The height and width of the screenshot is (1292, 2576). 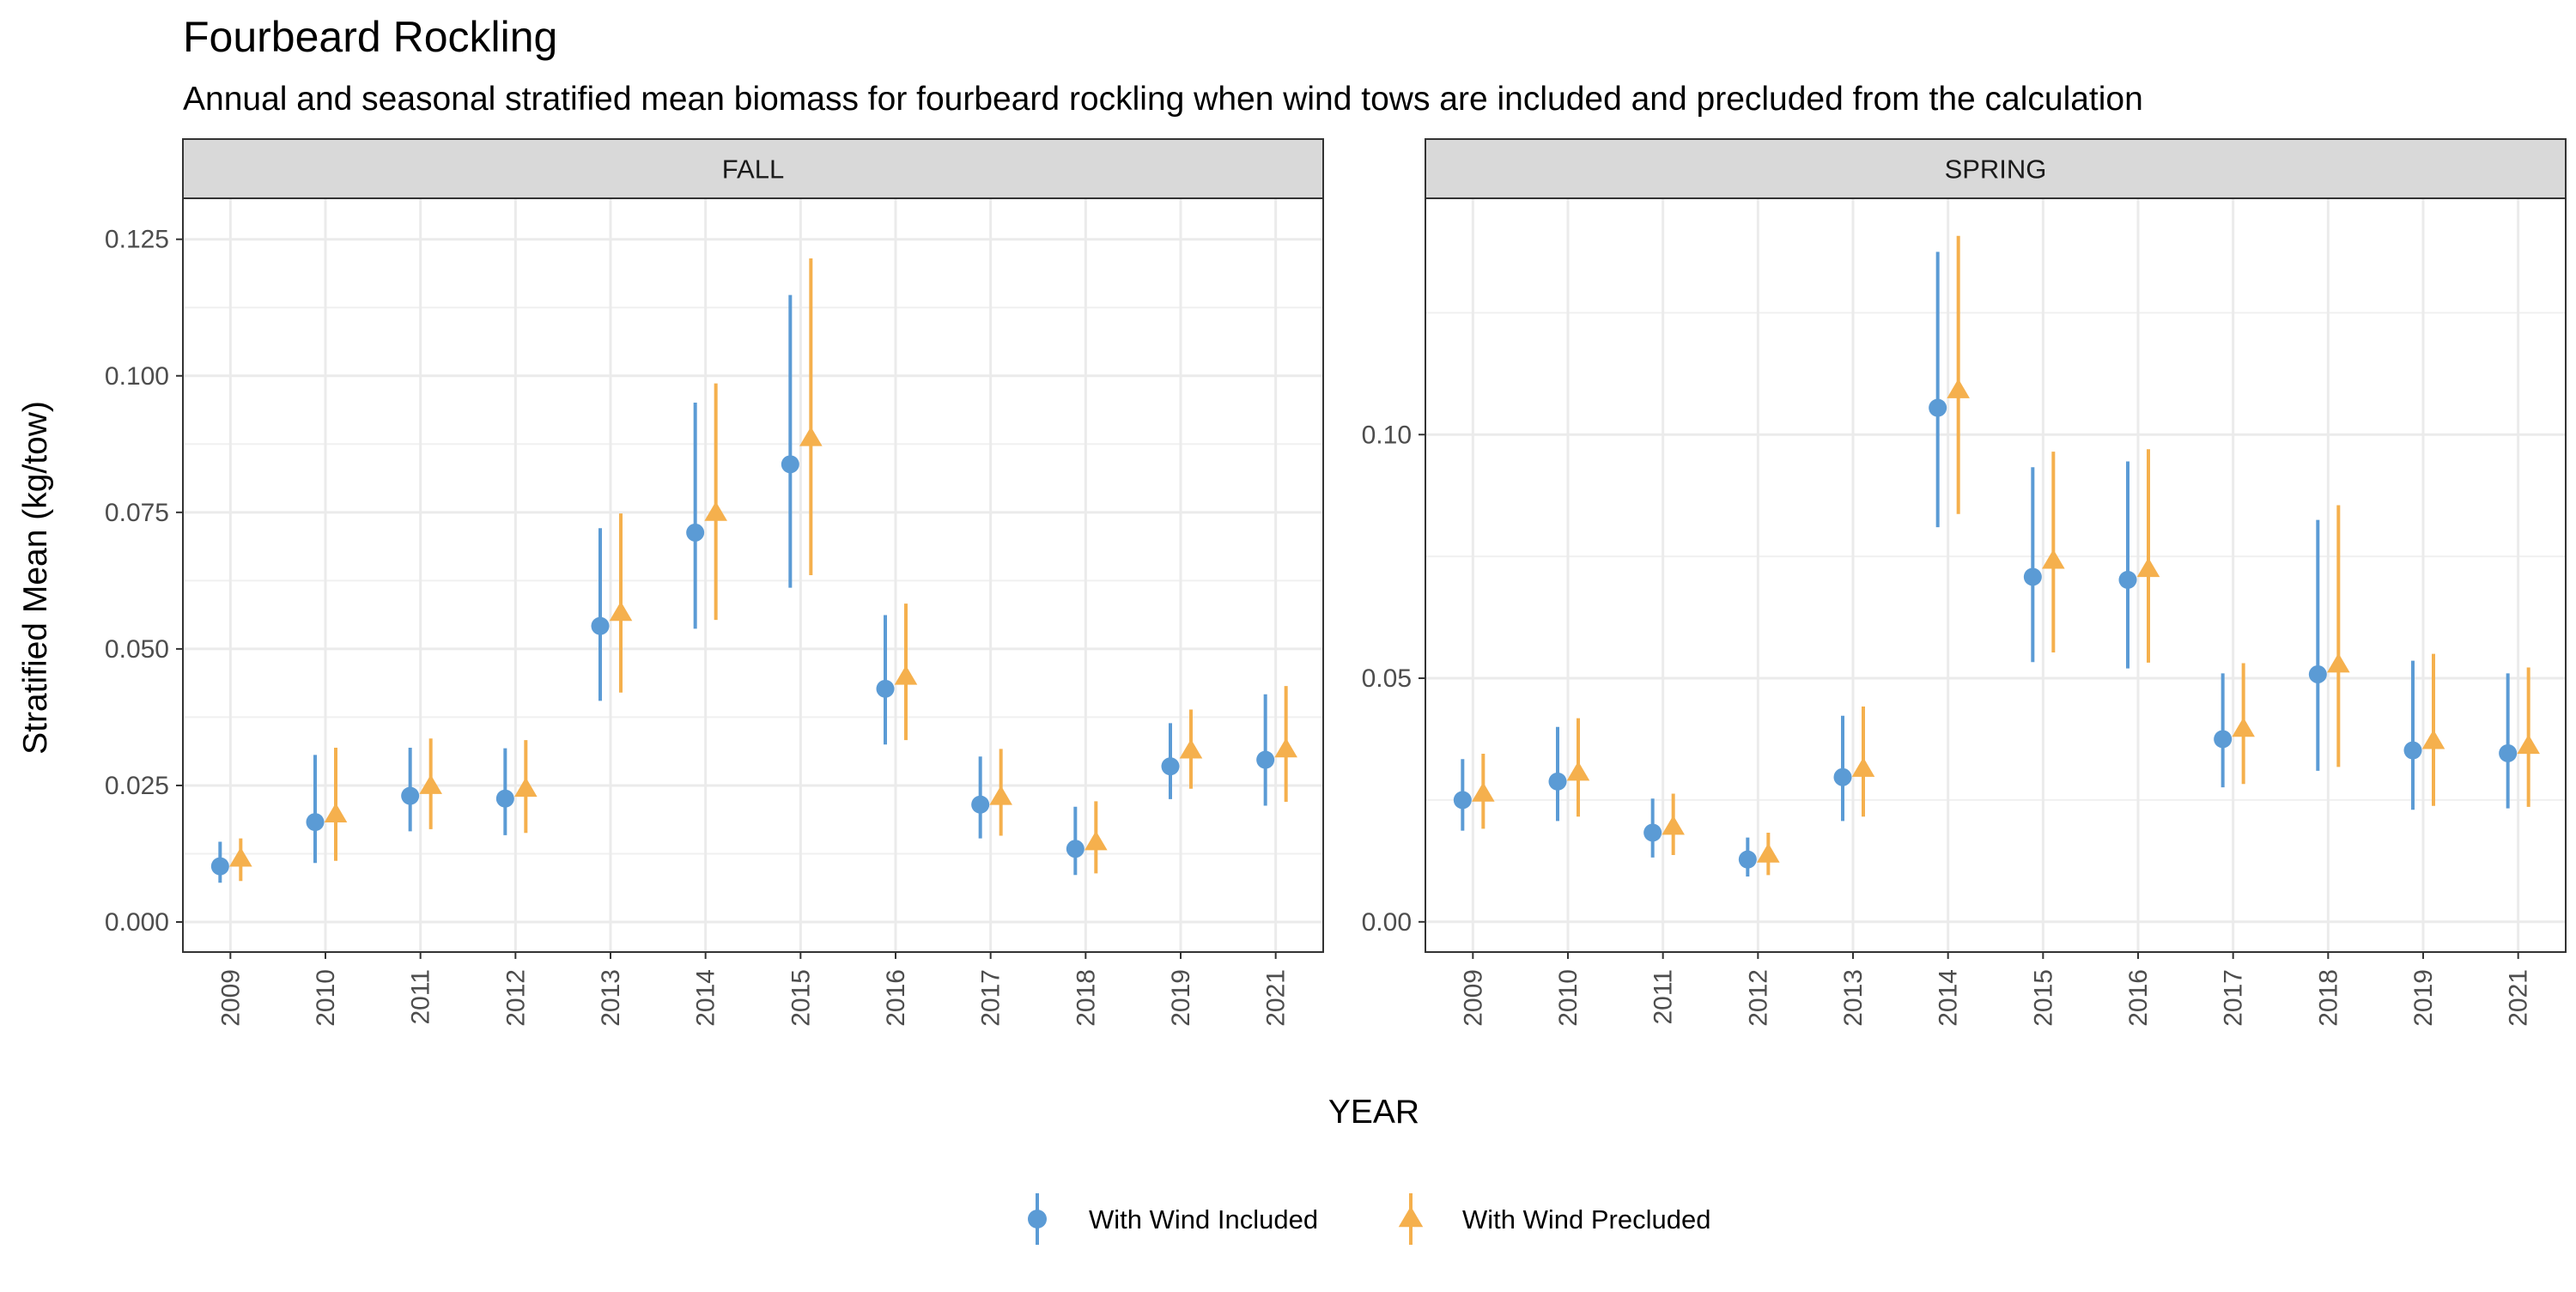 I want to click on legend-label: With Wind Included, so click(x=1203, y=1219).